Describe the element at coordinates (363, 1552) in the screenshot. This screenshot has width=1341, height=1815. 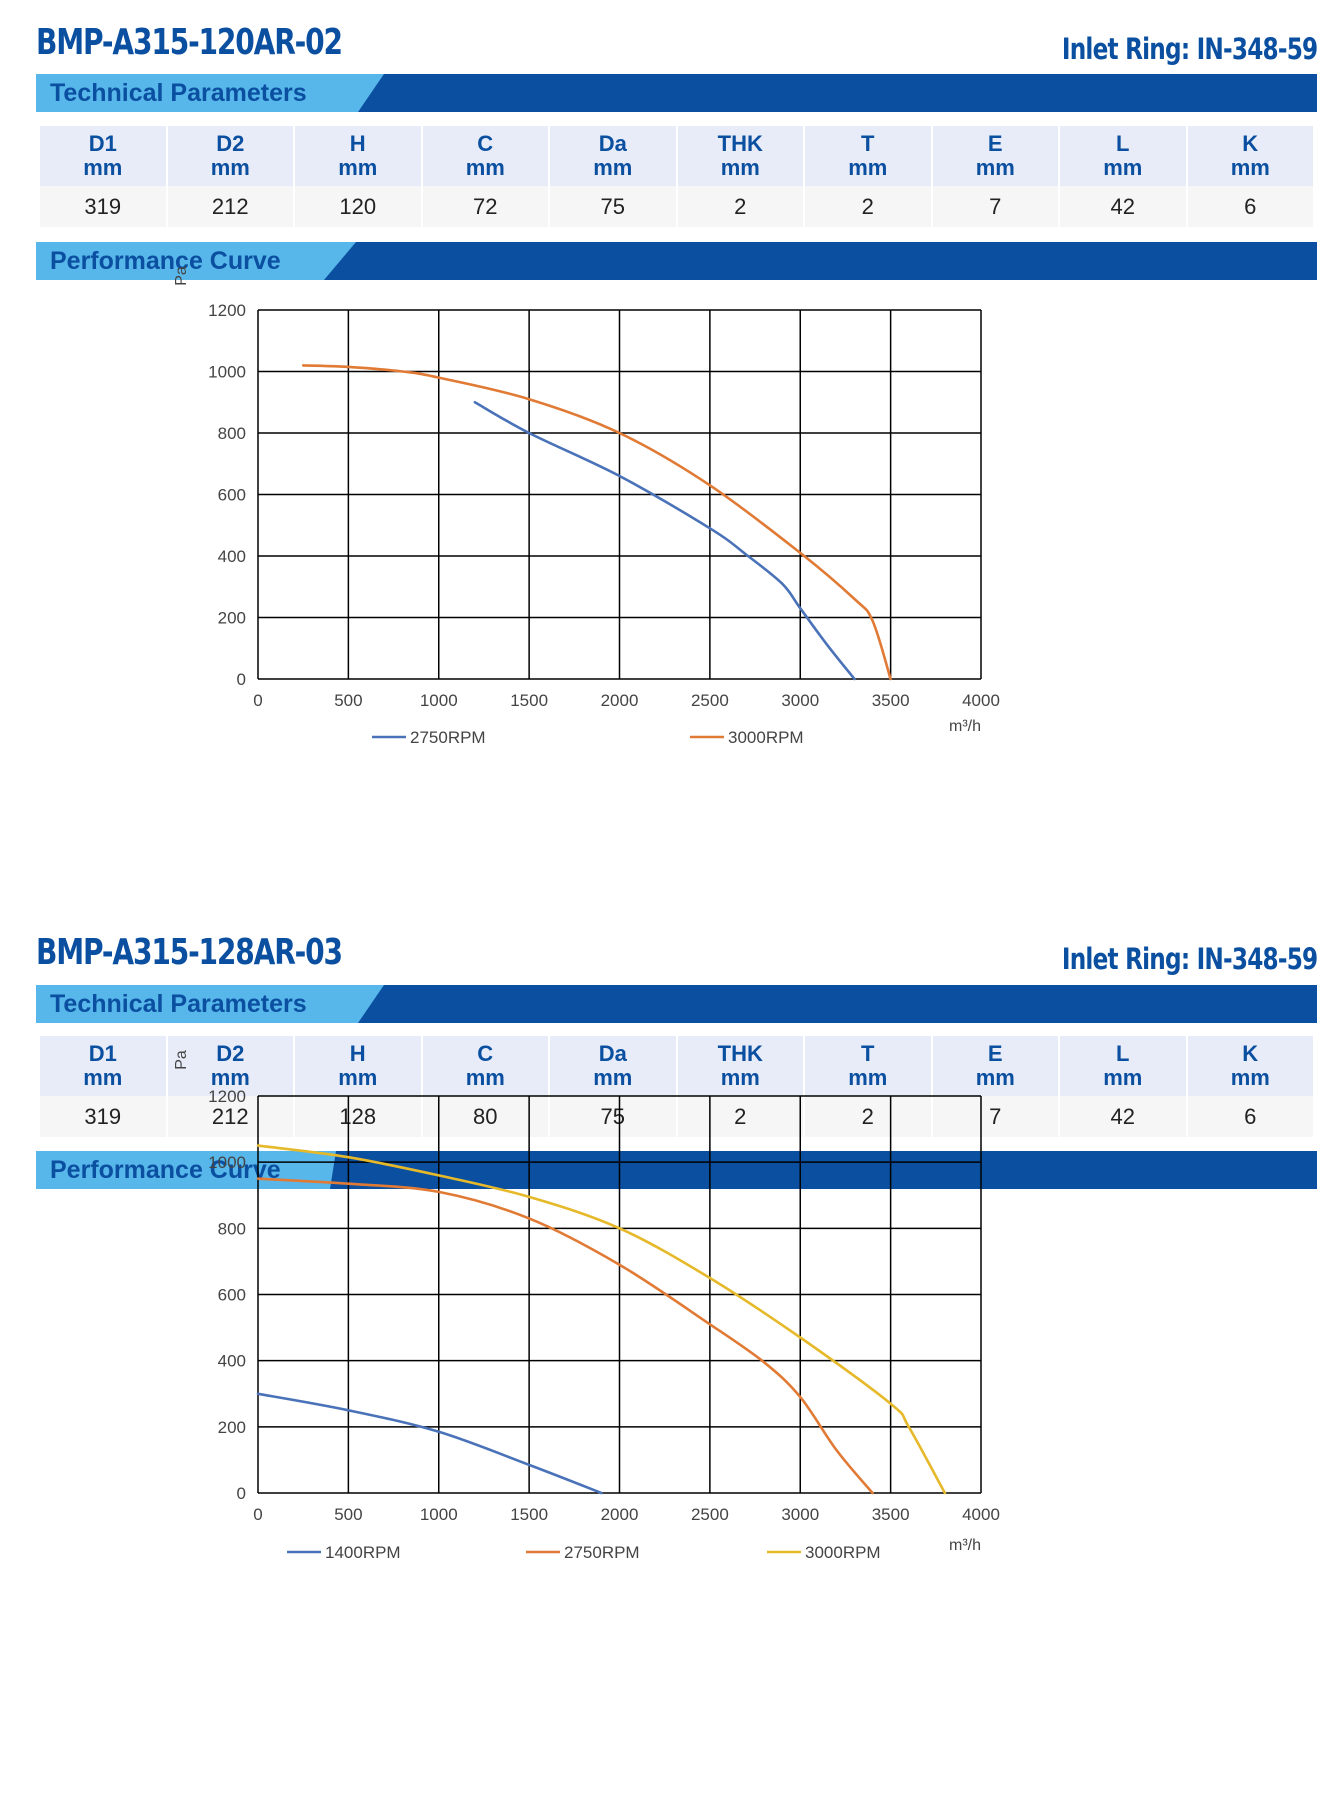
I see `legend-label: 1400RPM` at that location.